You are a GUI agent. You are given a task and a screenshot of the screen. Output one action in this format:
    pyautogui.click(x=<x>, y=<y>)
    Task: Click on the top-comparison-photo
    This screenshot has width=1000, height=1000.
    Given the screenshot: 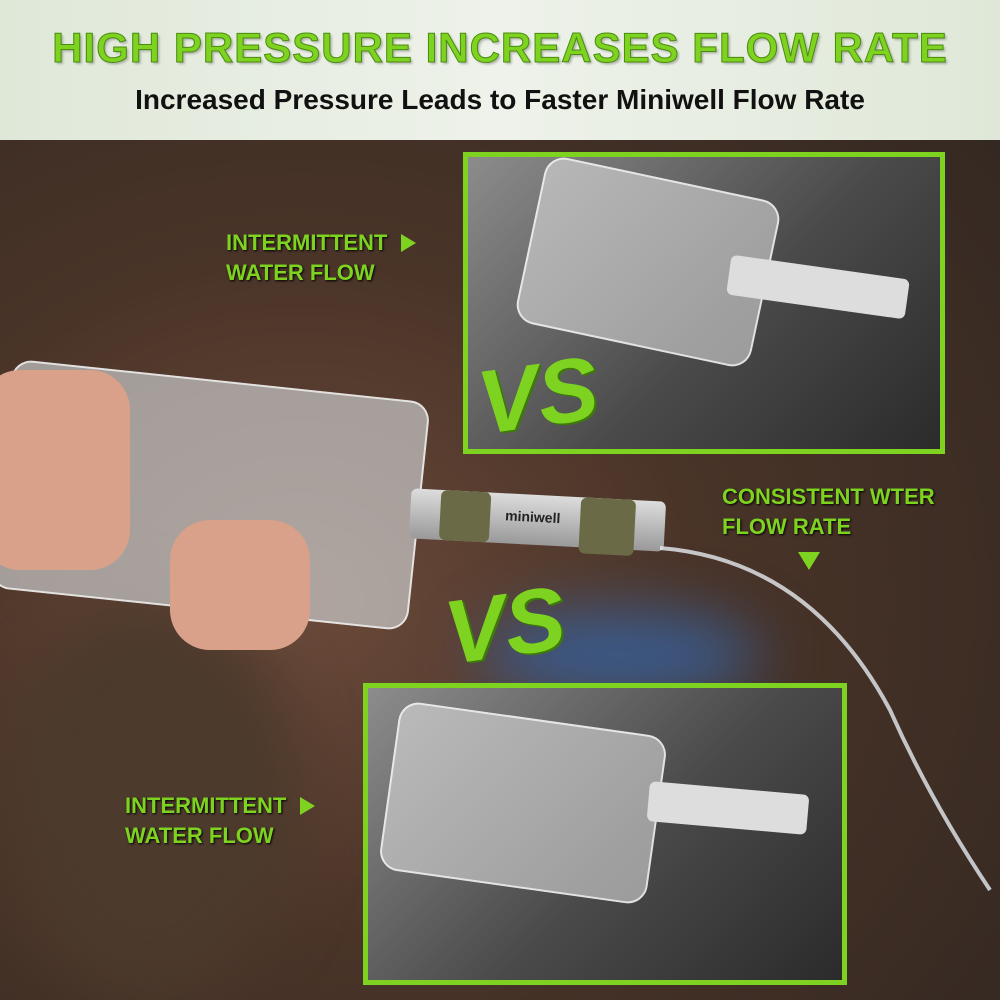 What is the action you would take?
    pyautogui.click(x=704, y=303)
    